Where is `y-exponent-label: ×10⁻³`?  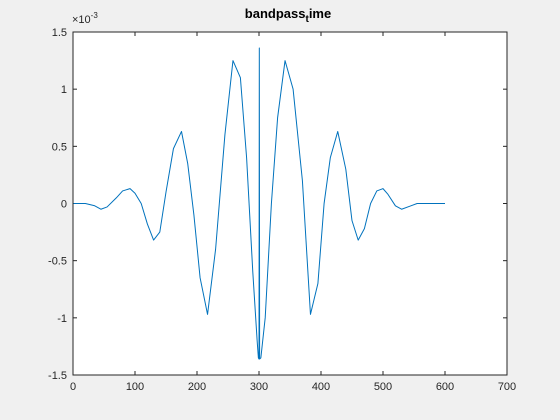 y-exponent-label: ×10⁻³ is located at coordinates (85, 18).